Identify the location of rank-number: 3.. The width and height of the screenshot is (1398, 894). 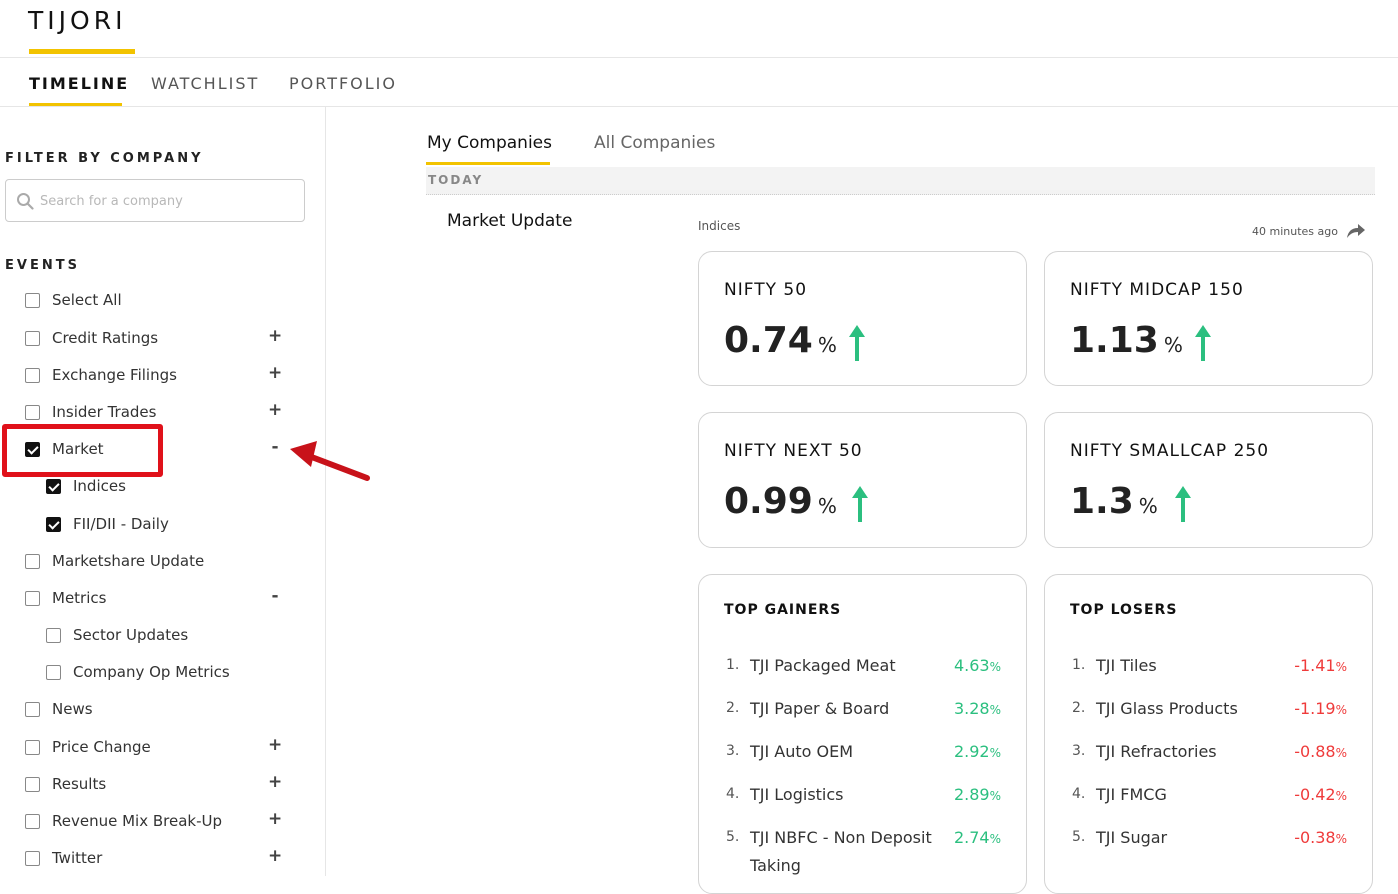
(733, 751).